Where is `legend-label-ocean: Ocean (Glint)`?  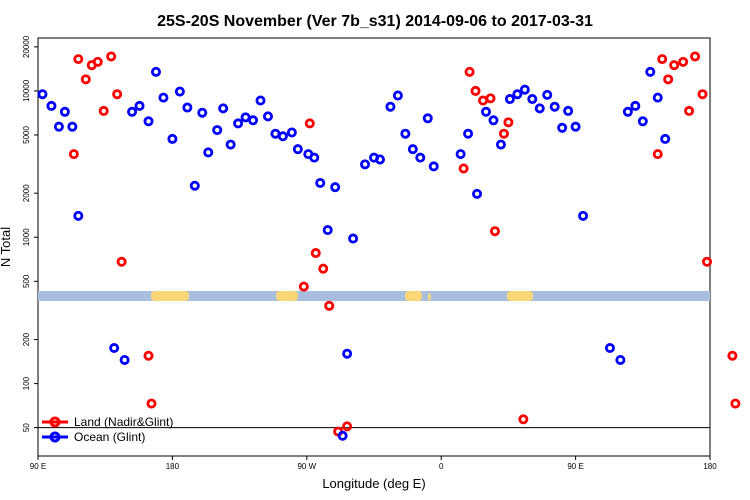
legend-label-ocean: Ocean (Glint) is located at coordinates (109, 437).